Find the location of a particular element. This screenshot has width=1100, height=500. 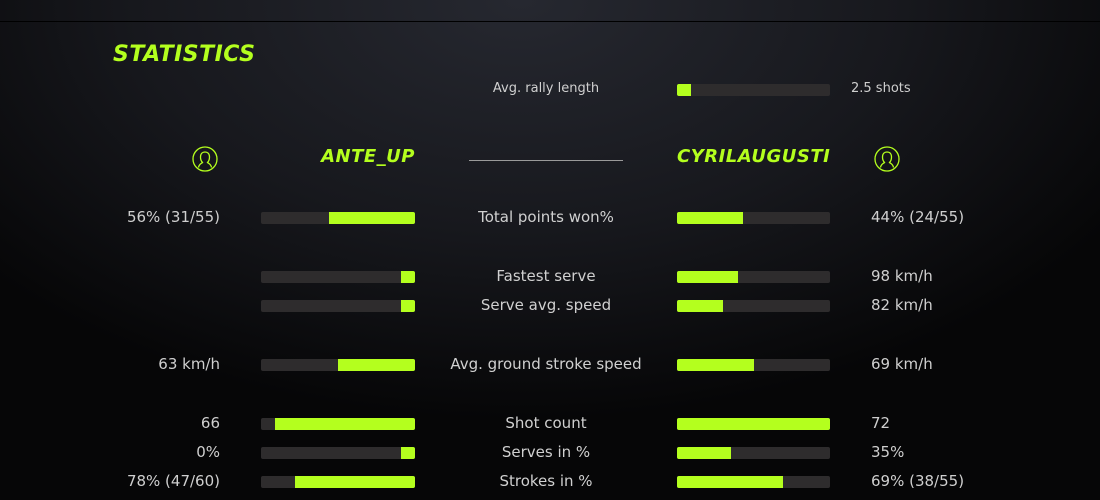

right-value: 98 km/h is located at coordinates (902, 276).